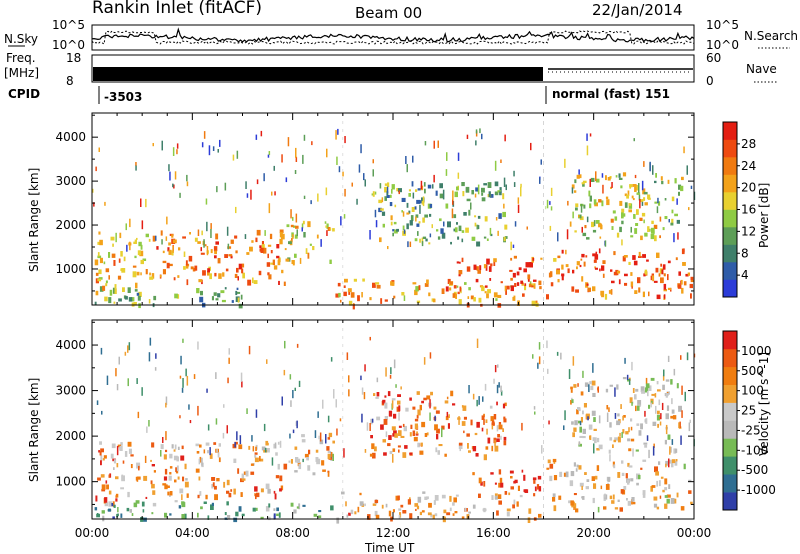  Describe the element at coordinates (730, 429) in the screenshot. I see `velocity-colorbar-bin` at that location.